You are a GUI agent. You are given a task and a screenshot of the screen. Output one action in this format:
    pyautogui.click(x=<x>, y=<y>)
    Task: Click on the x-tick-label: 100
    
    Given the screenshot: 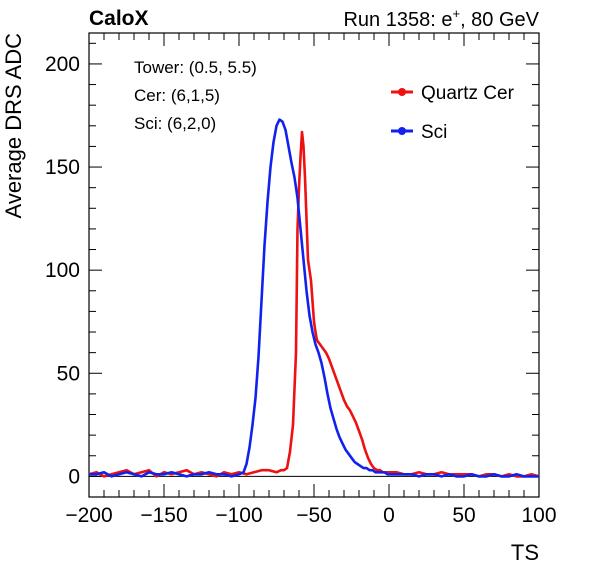 What is the action you would take?
    pyautogui.click(x=538, y=515)
    